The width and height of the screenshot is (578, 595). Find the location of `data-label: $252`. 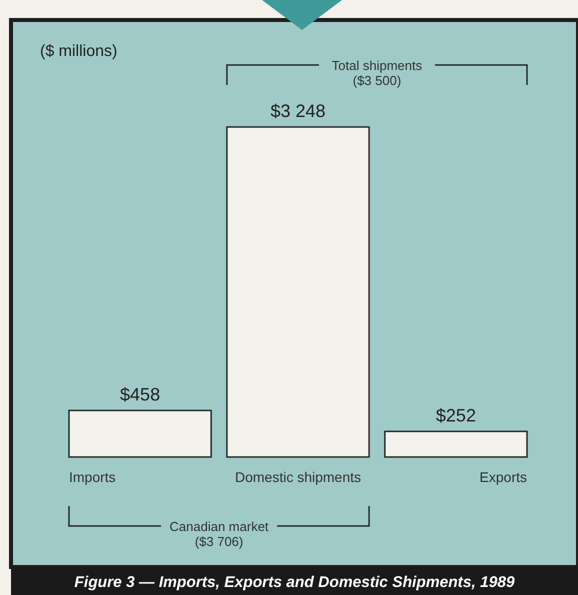

data-label: $252 is located at coordinates (456, 415).